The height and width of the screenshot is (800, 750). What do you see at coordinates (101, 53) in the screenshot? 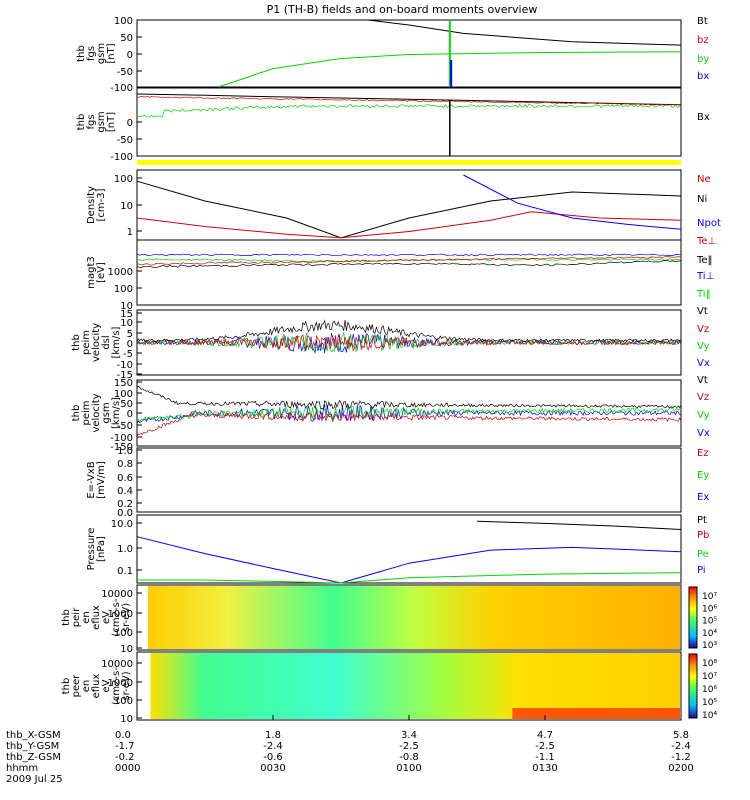
I see `y-axis-label: gsm` at bounding box center [101, 53].